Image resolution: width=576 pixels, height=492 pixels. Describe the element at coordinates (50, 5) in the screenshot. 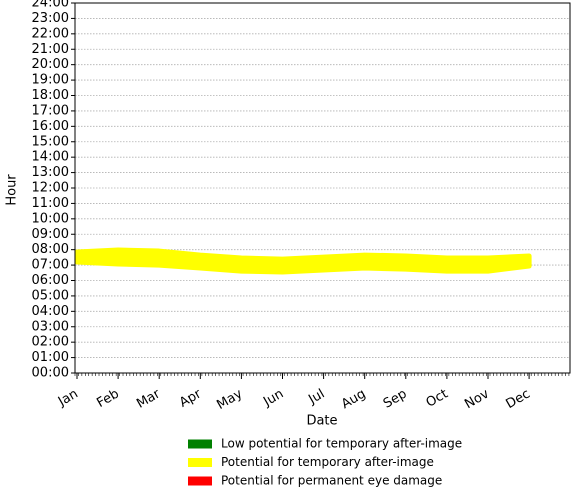

I see `y-tick-label: 24:00` at that location.